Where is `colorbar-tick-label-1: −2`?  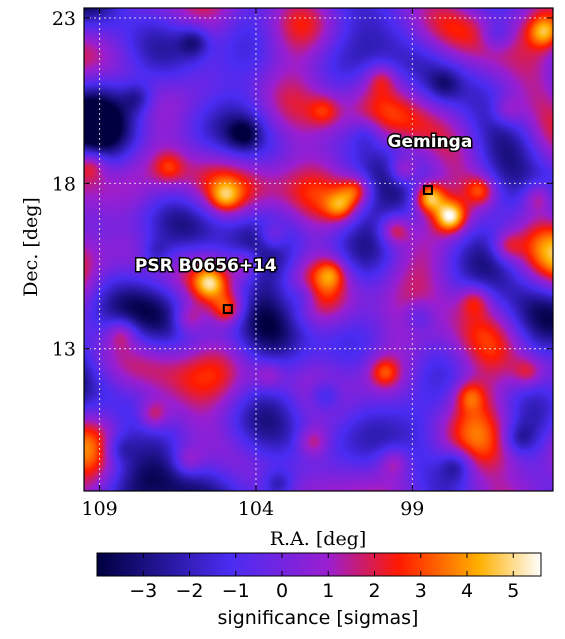 colorbar-tick-label-1: −2 is located at coordinates (189, 591).